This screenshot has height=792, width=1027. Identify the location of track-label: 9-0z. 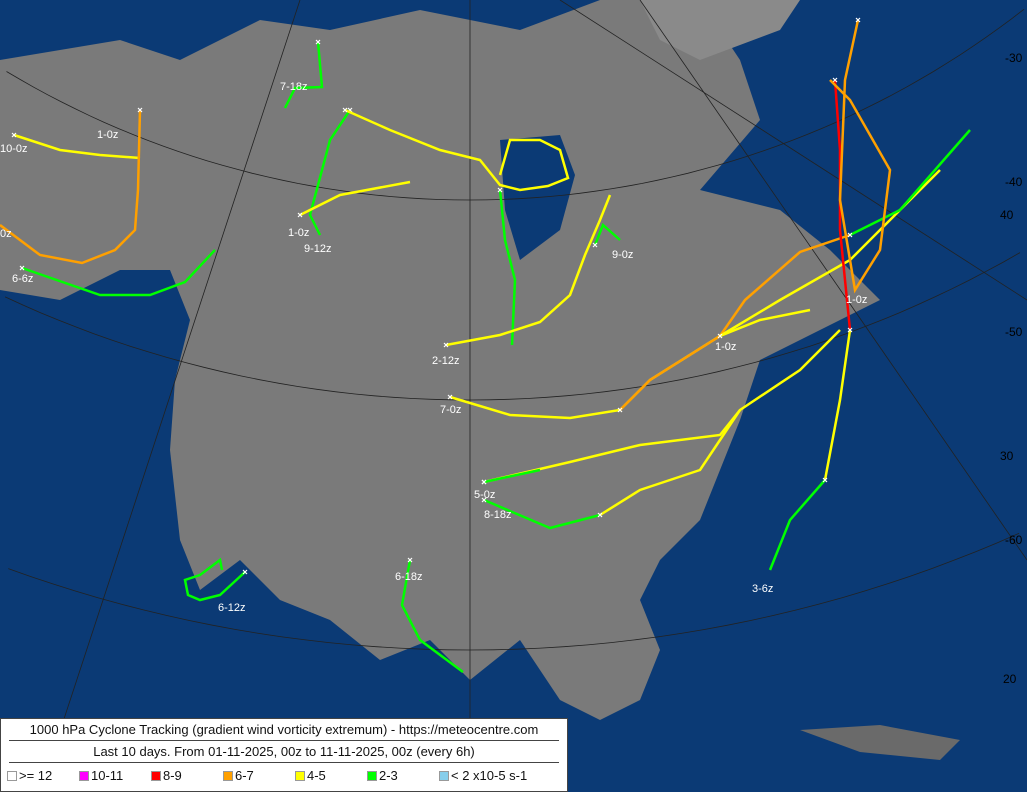
(622, 255).